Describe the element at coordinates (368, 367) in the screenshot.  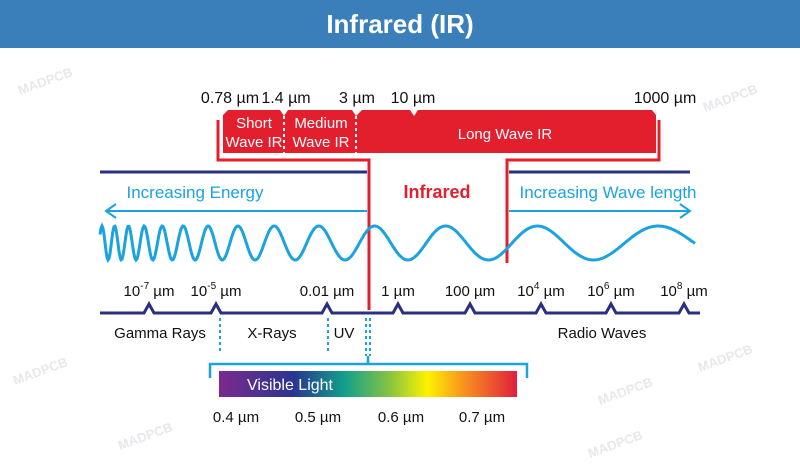
I see `visible-bracket` at that location.